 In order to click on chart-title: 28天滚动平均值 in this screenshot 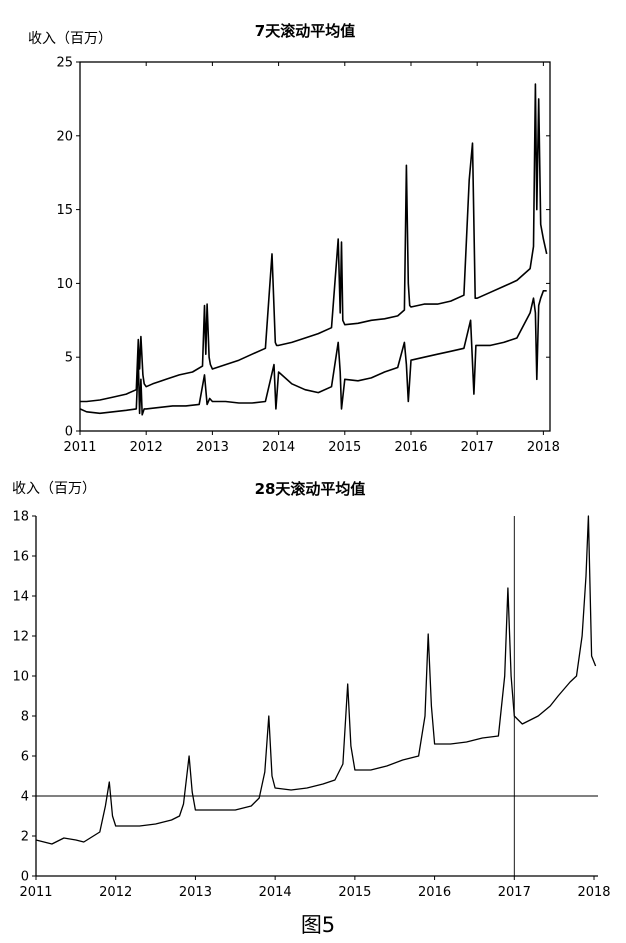, I will do `click(310, 489)`.